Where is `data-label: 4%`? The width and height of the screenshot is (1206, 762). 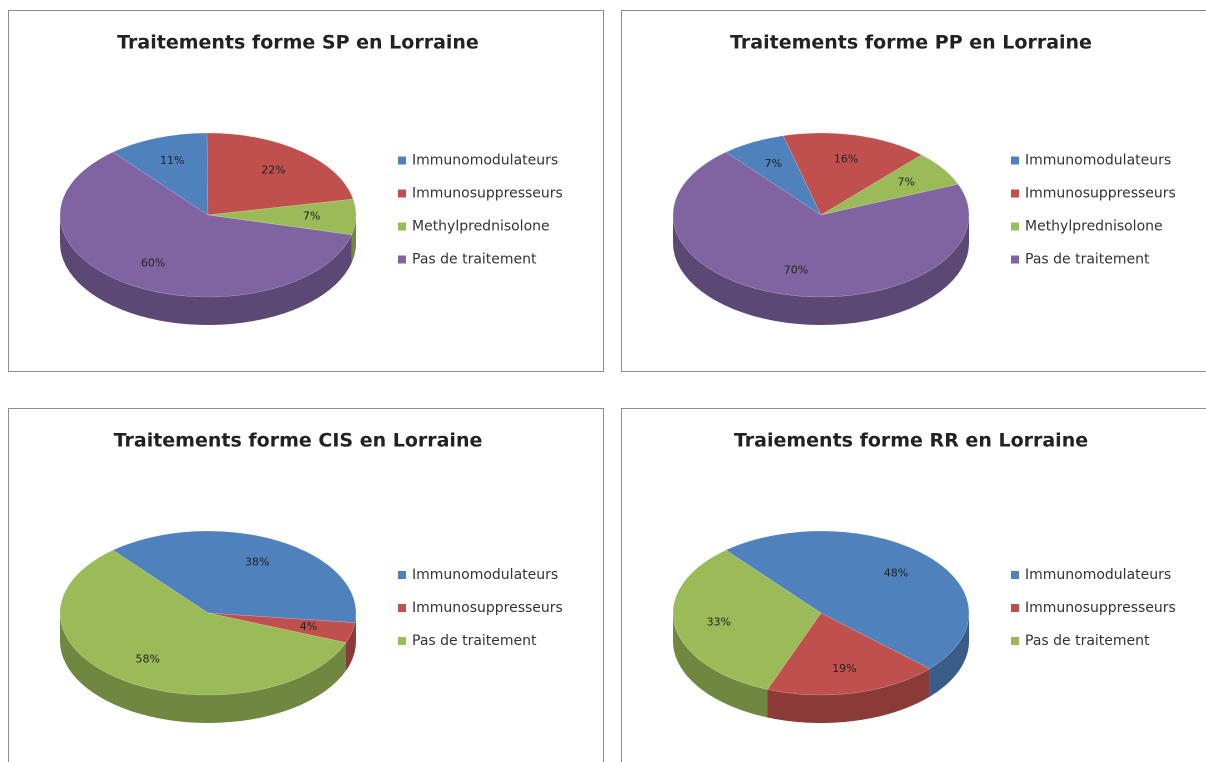 data-label: 4% is located at coordinates (308, 626).